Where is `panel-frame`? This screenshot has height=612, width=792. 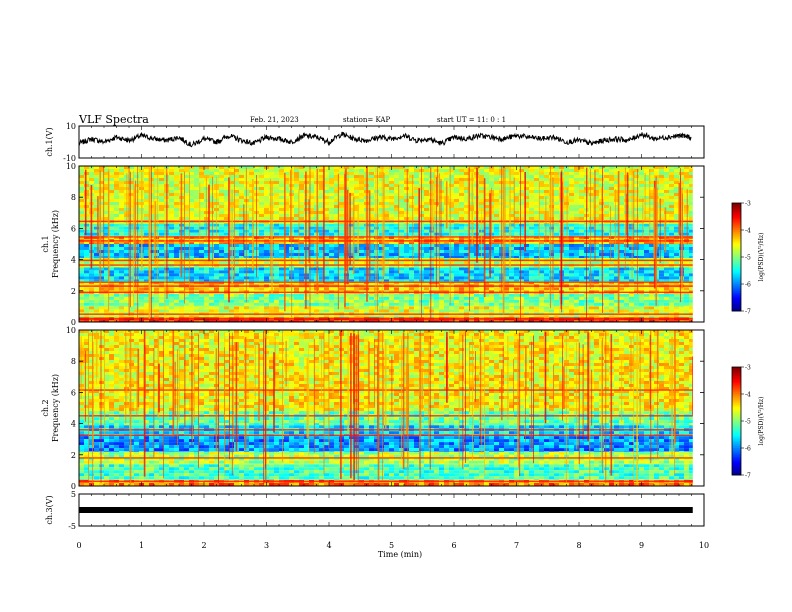 panel-frame is located at coordinates (391, 142).